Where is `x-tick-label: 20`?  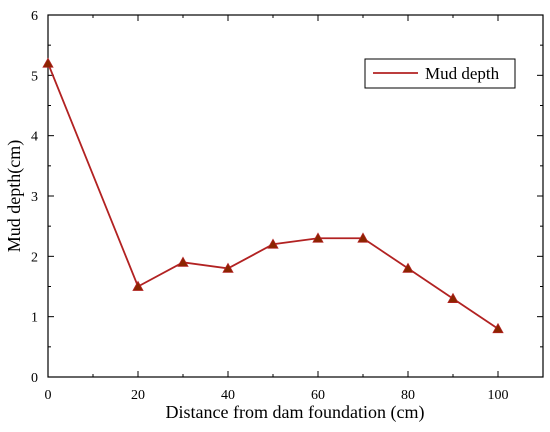
x-tick-label: 20 is located at coordinates (138, 395).